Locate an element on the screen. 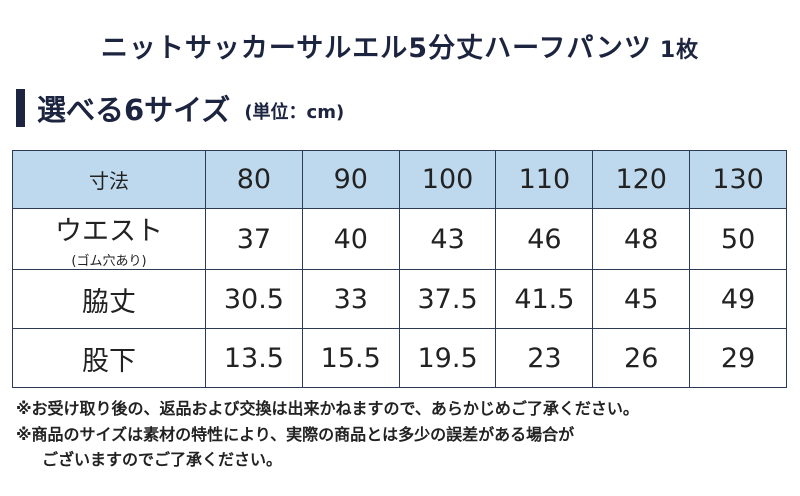  section-header: 選べる6サイズ (単位：cm) is located at coordinates (180, 108).